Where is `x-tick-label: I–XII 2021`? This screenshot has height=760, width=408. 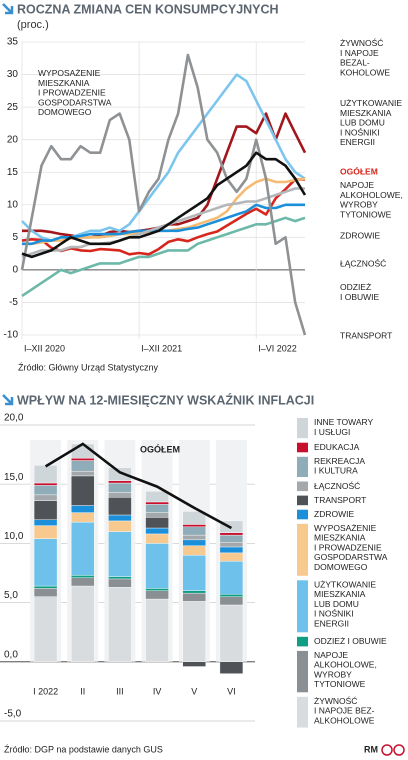
x-tick-label: I–XII 2021 is located at coordinates (161, 348).